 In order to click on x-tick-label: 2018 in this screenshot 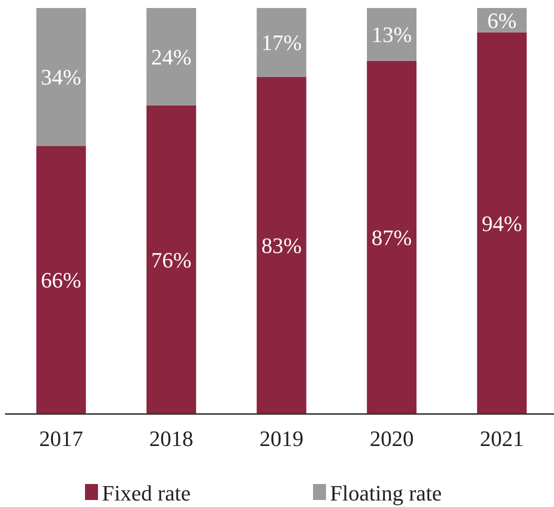, I will do `click(171, 438)`.